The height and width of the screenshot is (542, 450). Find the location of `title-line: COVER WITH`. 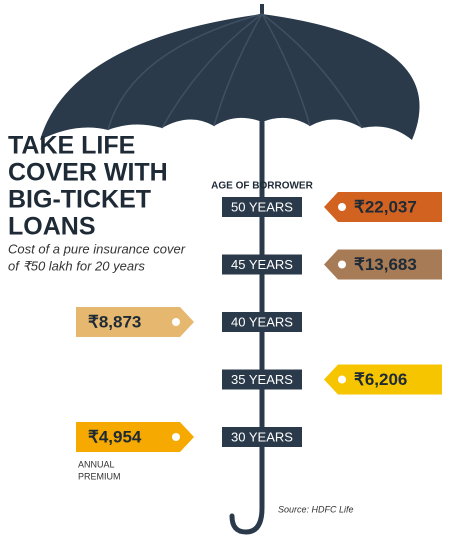

title-line: COVER WITH is located at coordinates (88, 173).